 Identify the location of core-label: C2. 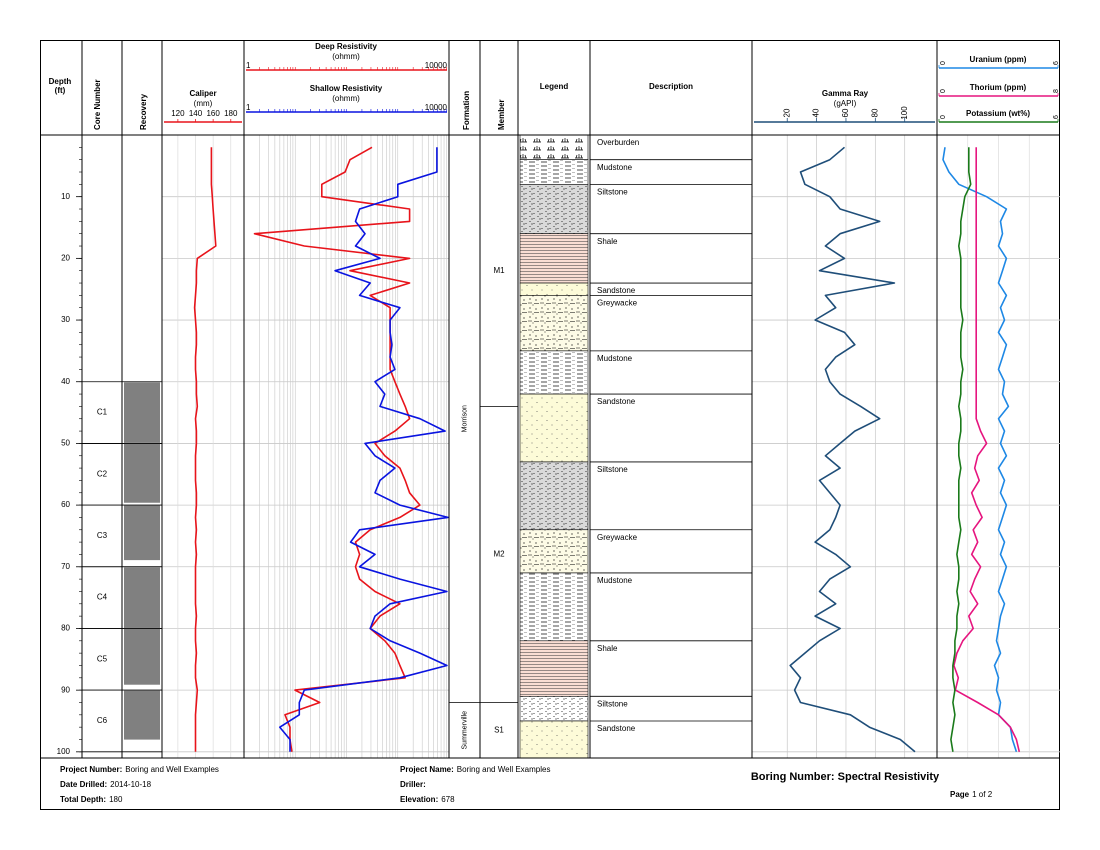
(102, 473).